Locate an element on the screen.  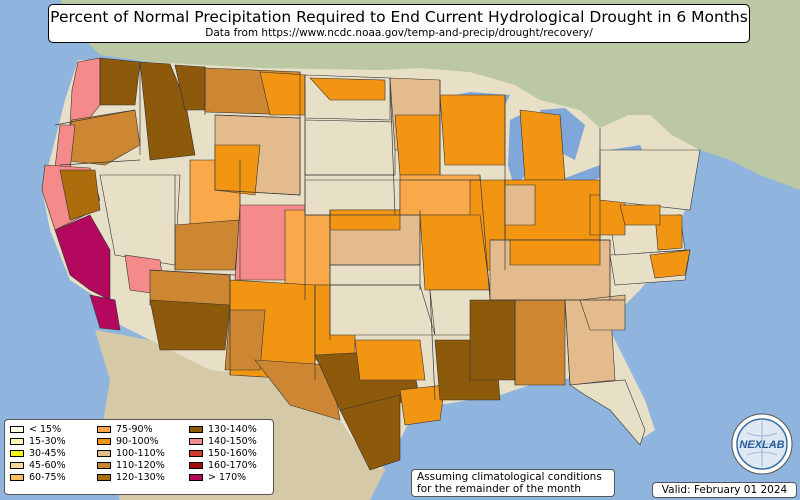
legend-label: 30-45% is located at coordinates (47, 453).